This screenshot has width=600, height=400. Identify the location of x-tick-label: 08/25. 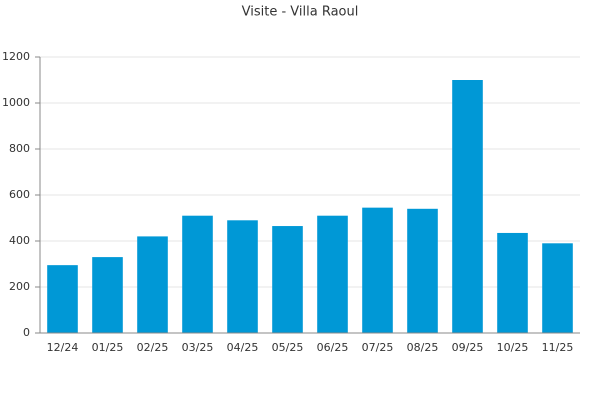
(423, 347).